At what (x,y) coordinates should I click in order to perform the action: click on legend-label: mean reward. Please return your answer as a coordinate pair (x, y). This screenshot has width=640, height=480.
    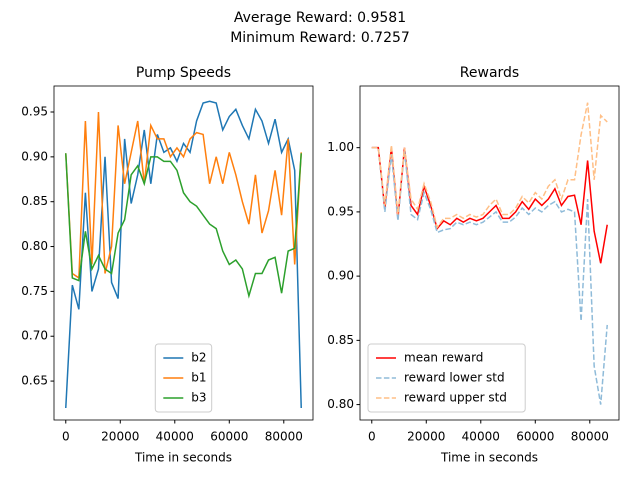
    Looking at the image, I should click on (443, 358).